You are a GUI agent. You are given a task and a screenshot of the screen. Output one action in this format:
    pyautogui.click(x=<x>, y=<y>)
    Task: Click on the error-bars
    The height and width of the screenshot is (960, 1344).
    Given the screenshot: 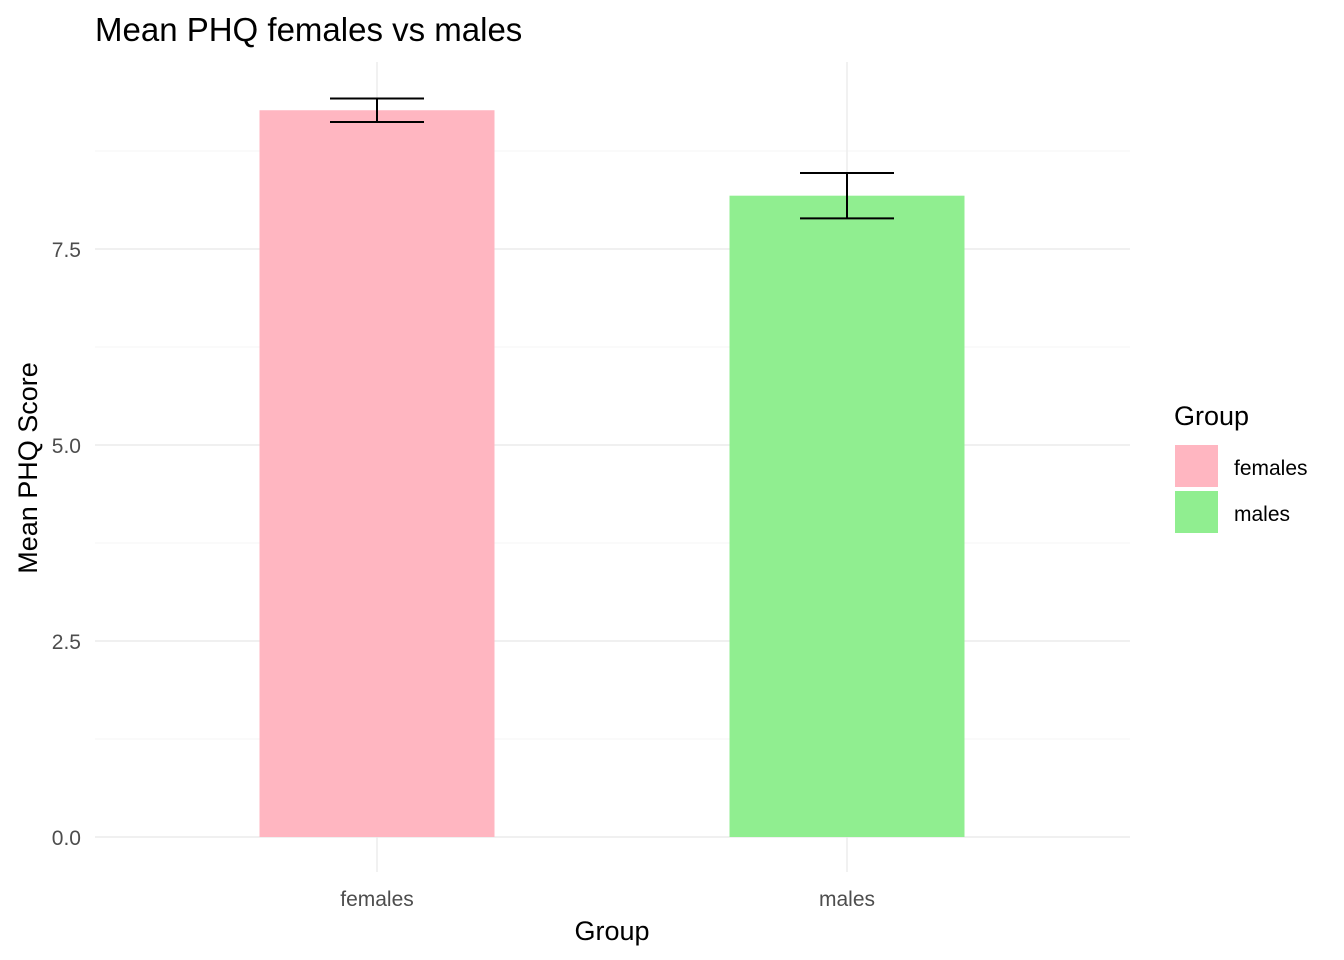 What is the action you would take?
    pyautogui.click(x=612, y=158)
    